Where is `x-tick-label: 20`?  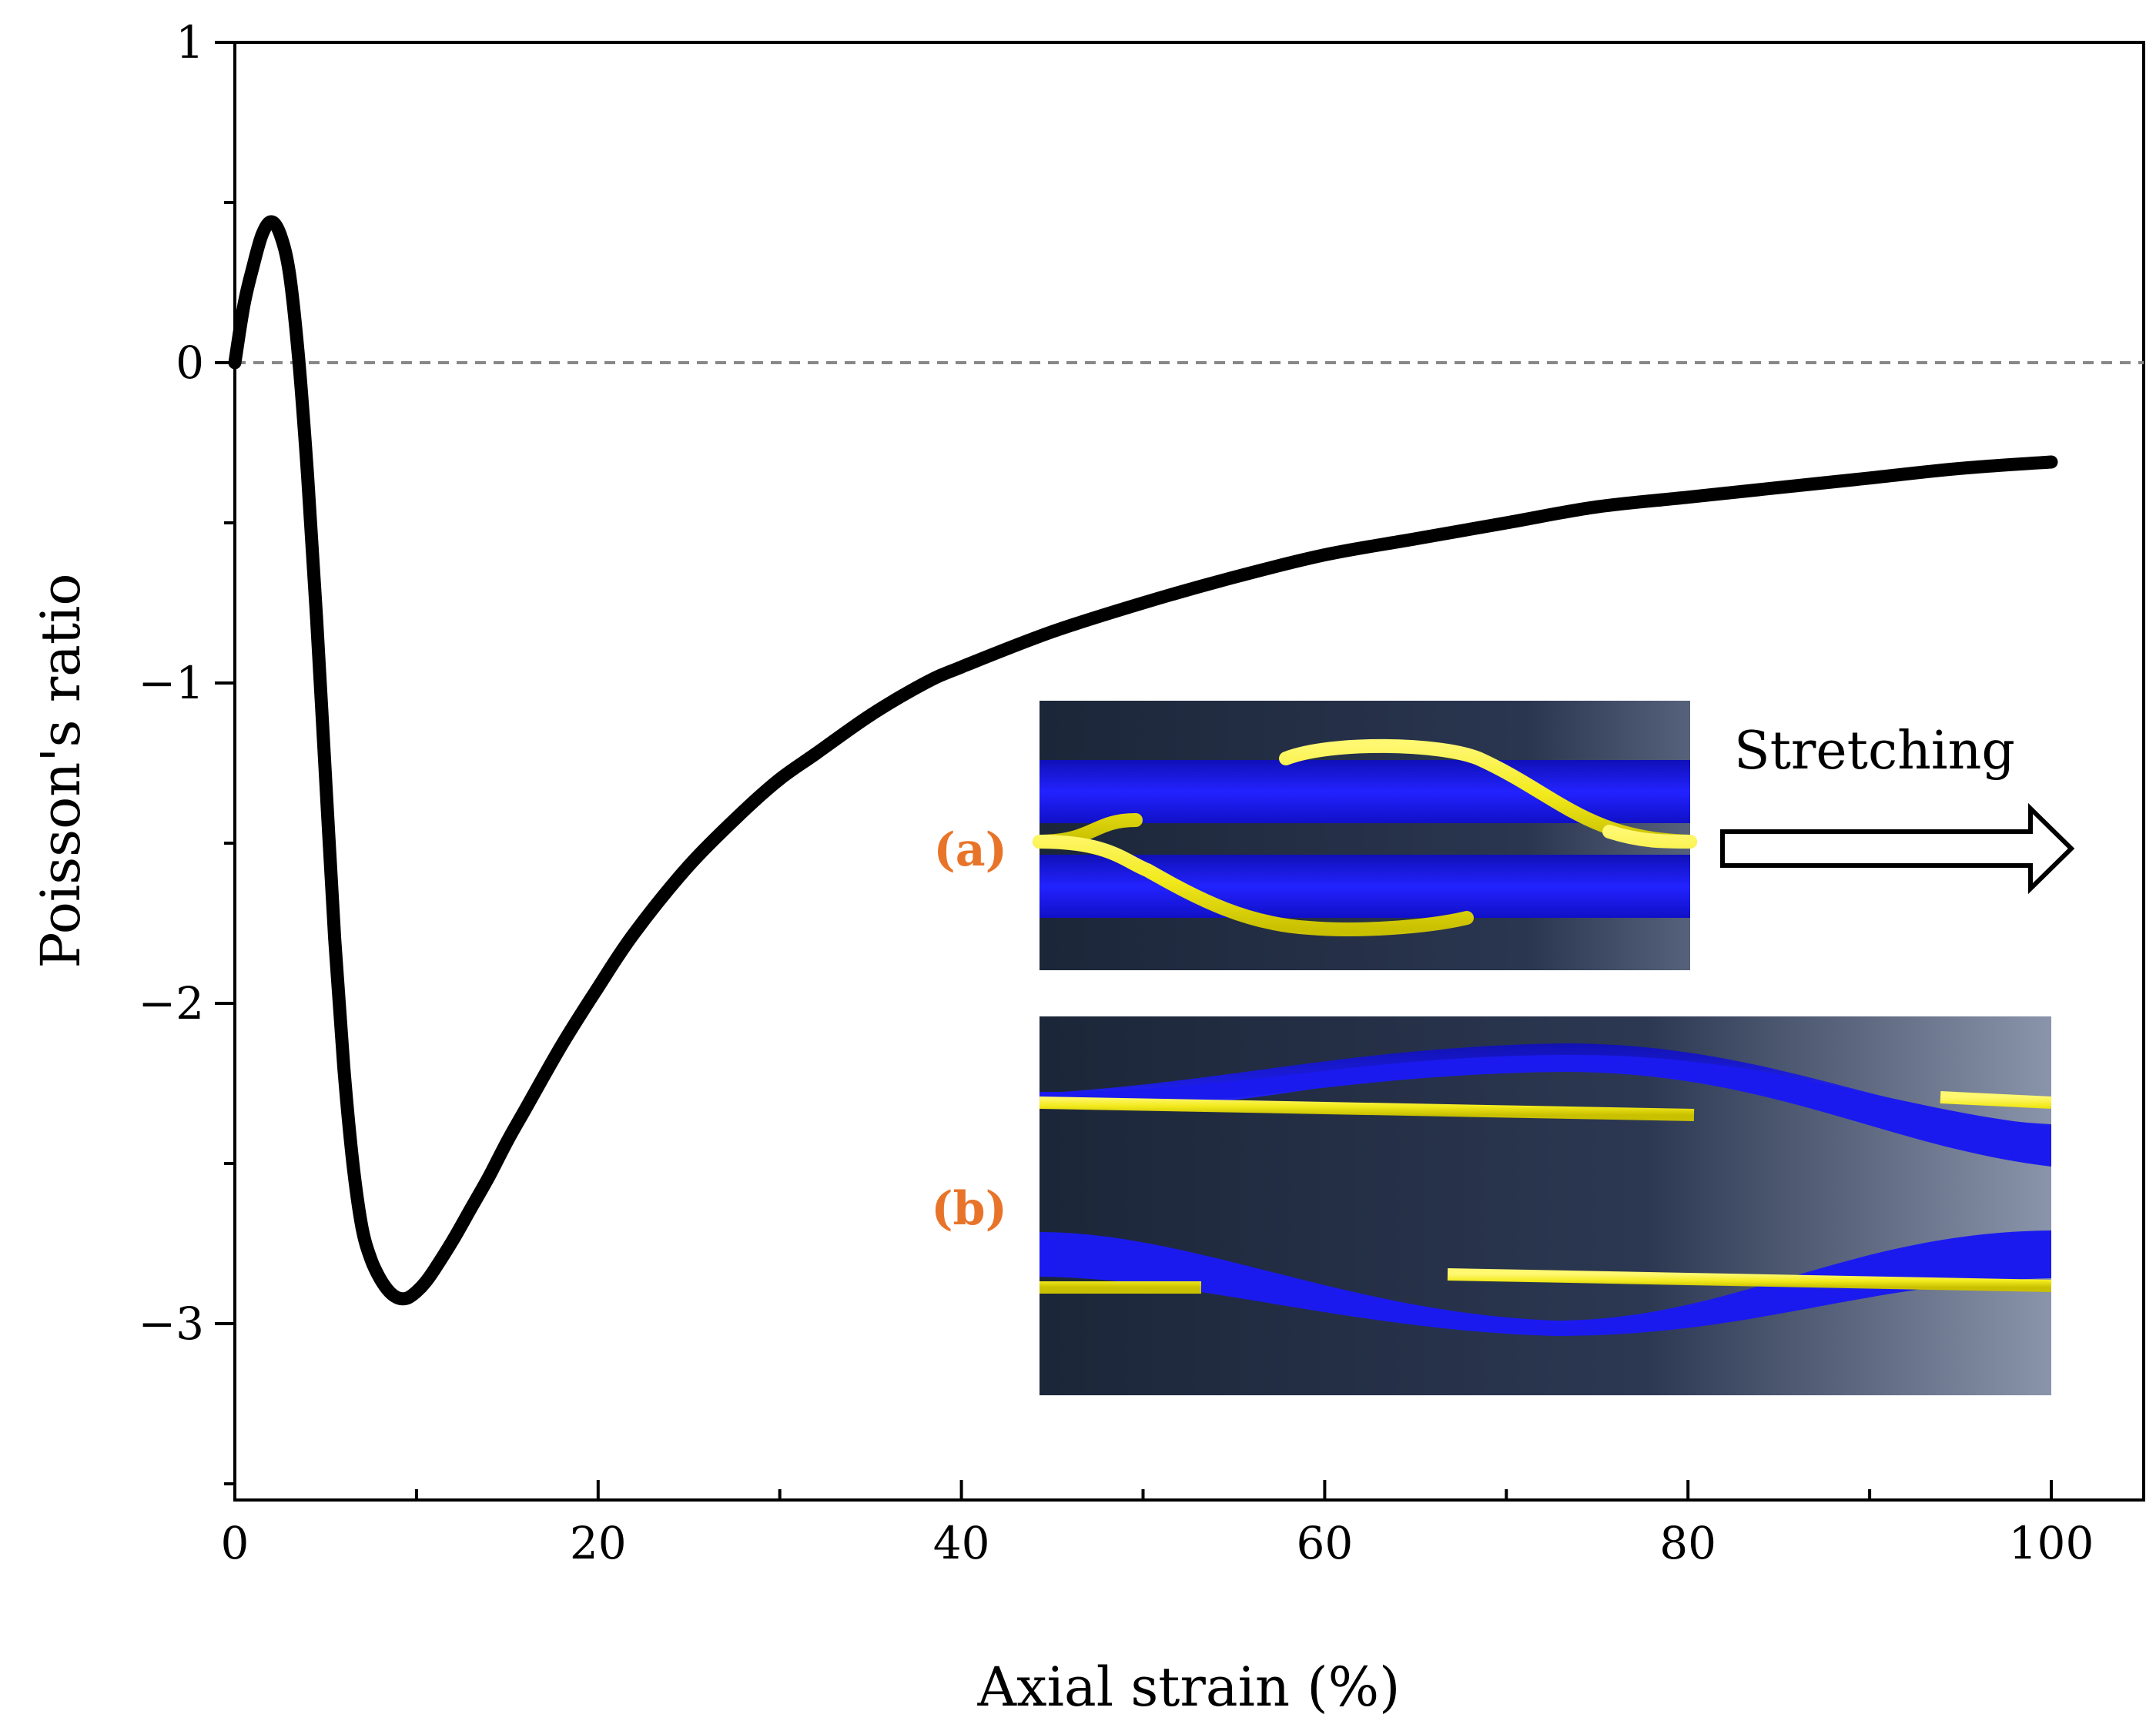
x-tick-label: 20 is located at coordinates (598, 1543).